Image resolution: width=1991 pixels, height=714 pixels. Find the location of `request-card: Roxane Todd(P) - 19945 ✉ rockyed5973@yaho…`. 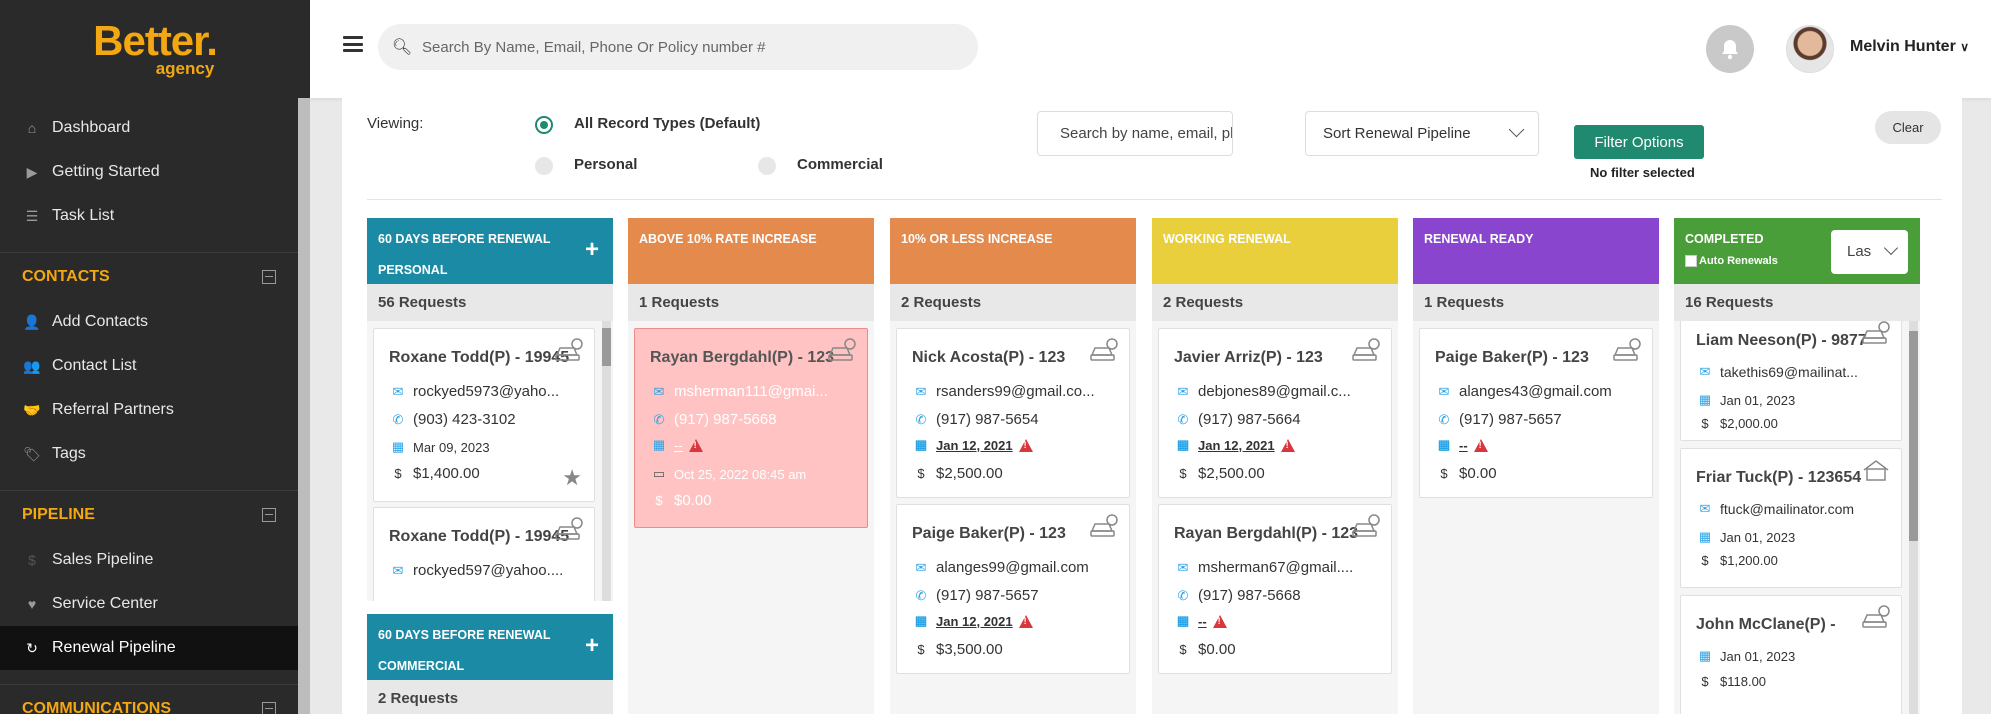

request-card: Roxane Todd(P) - 19945 ✉ rockyed5973@yaho… is located at coordinates (484, 415).